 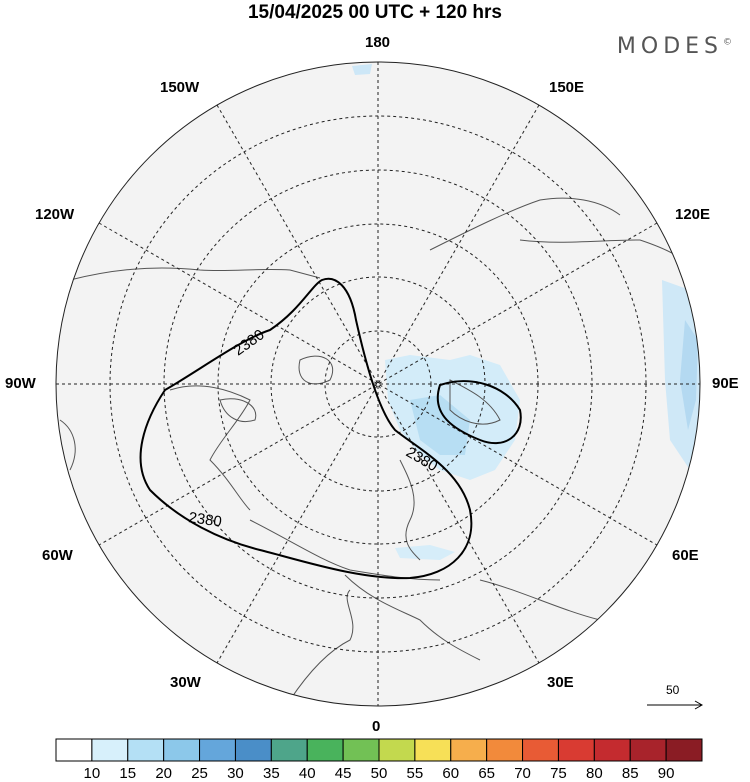 What do you see at coordinates (451, 773) in the screenshot?
I see `colorbar-label: 60` at bounding box center [451, 773].